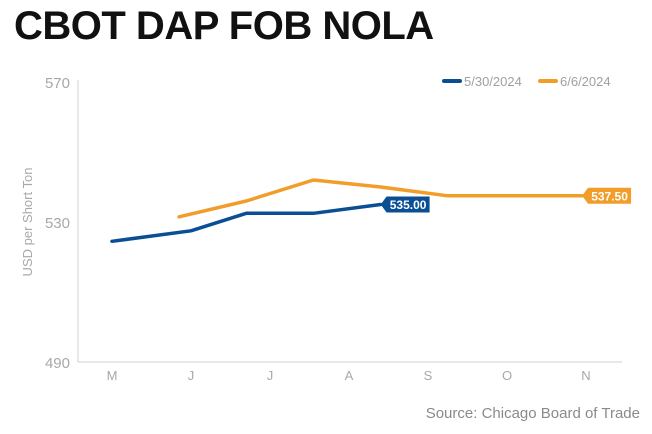  What do you see at coordinates (507, 375) in the screenshot?
I see `x-tick-label-5: O` at bounding box center [507, 375].